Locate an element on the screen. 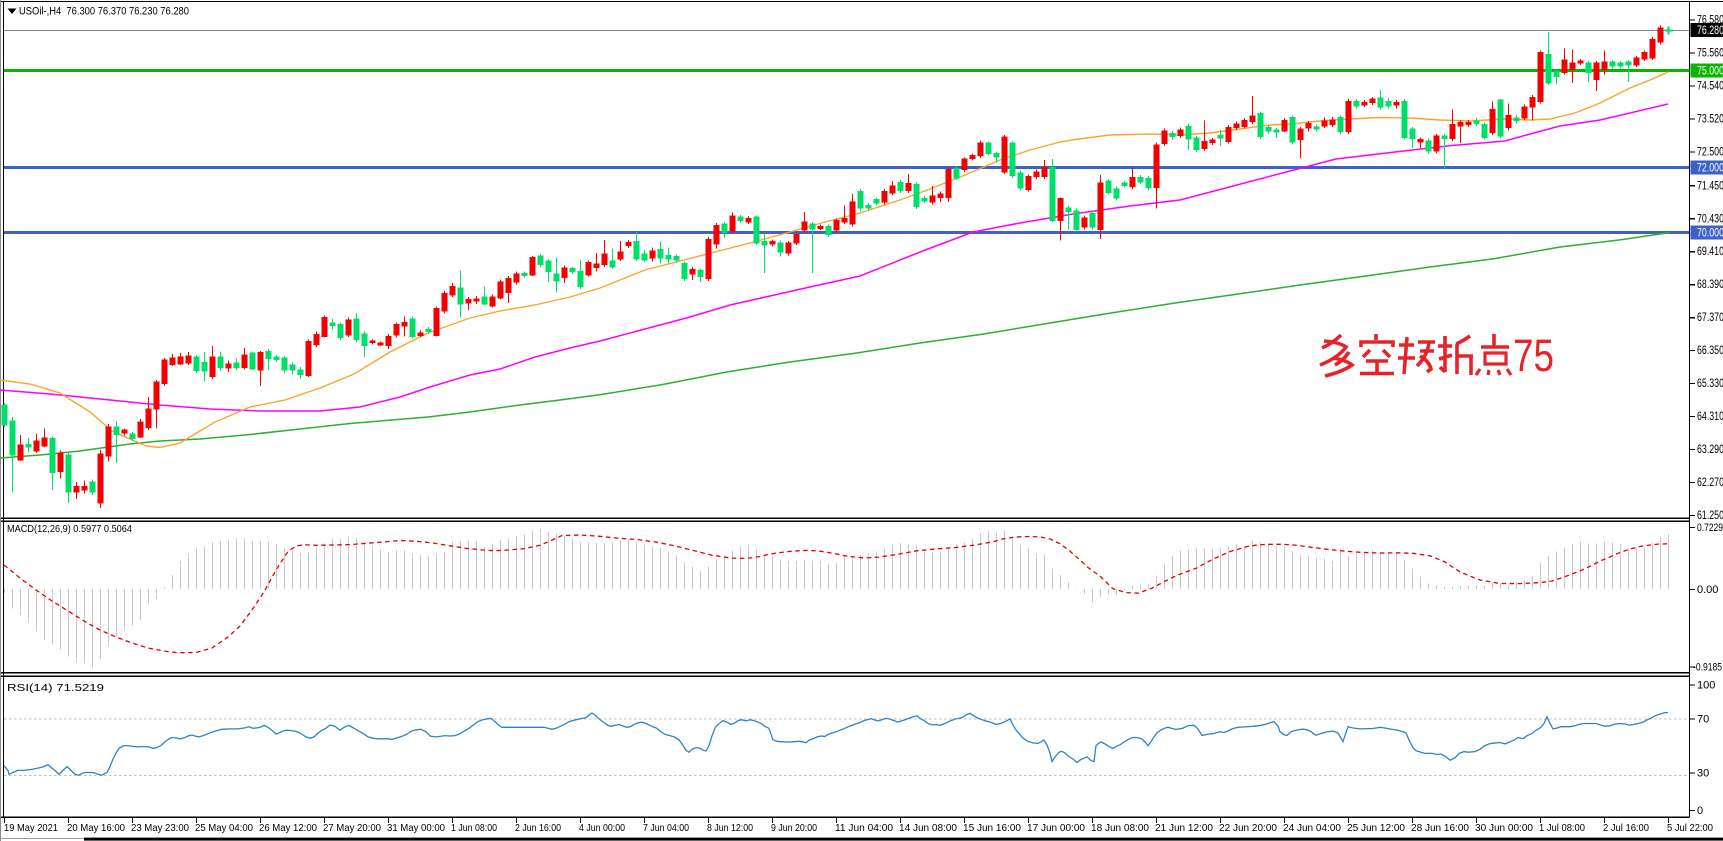 This screenshot has height=841, width=1723. svg-text: 71.450 is located at coordinates (1710, 186).